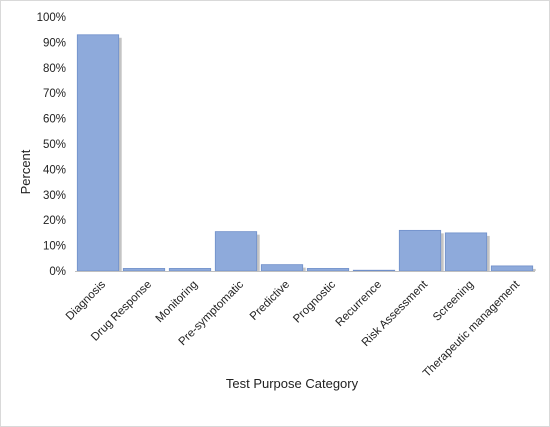 The height and width of the screenshot is (427, 550). I want to click on x-tick-label: Therapeutic management, so click(472, 329).